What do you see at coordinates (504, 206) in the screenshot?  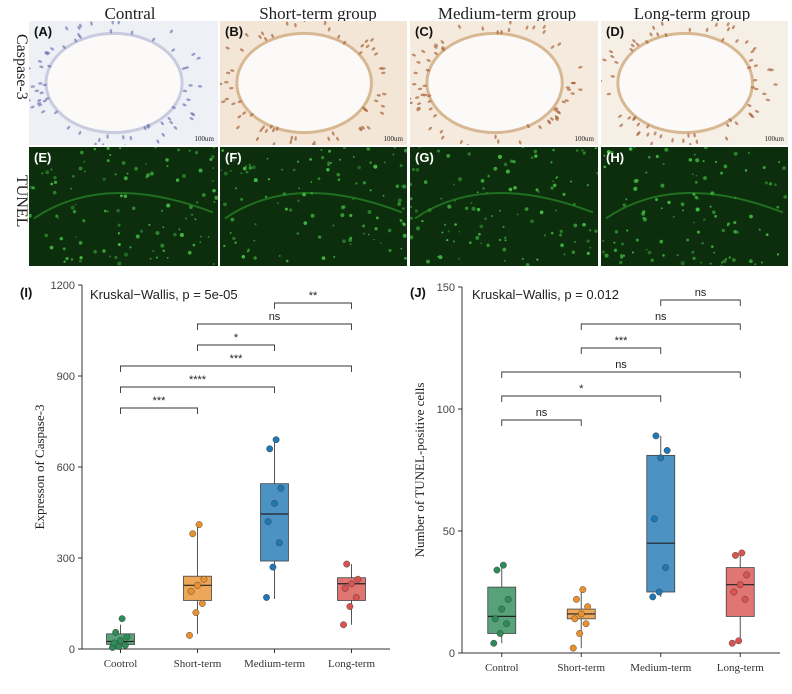 I see `tunel-image-2: (G)` at bounding box center [504, 206].